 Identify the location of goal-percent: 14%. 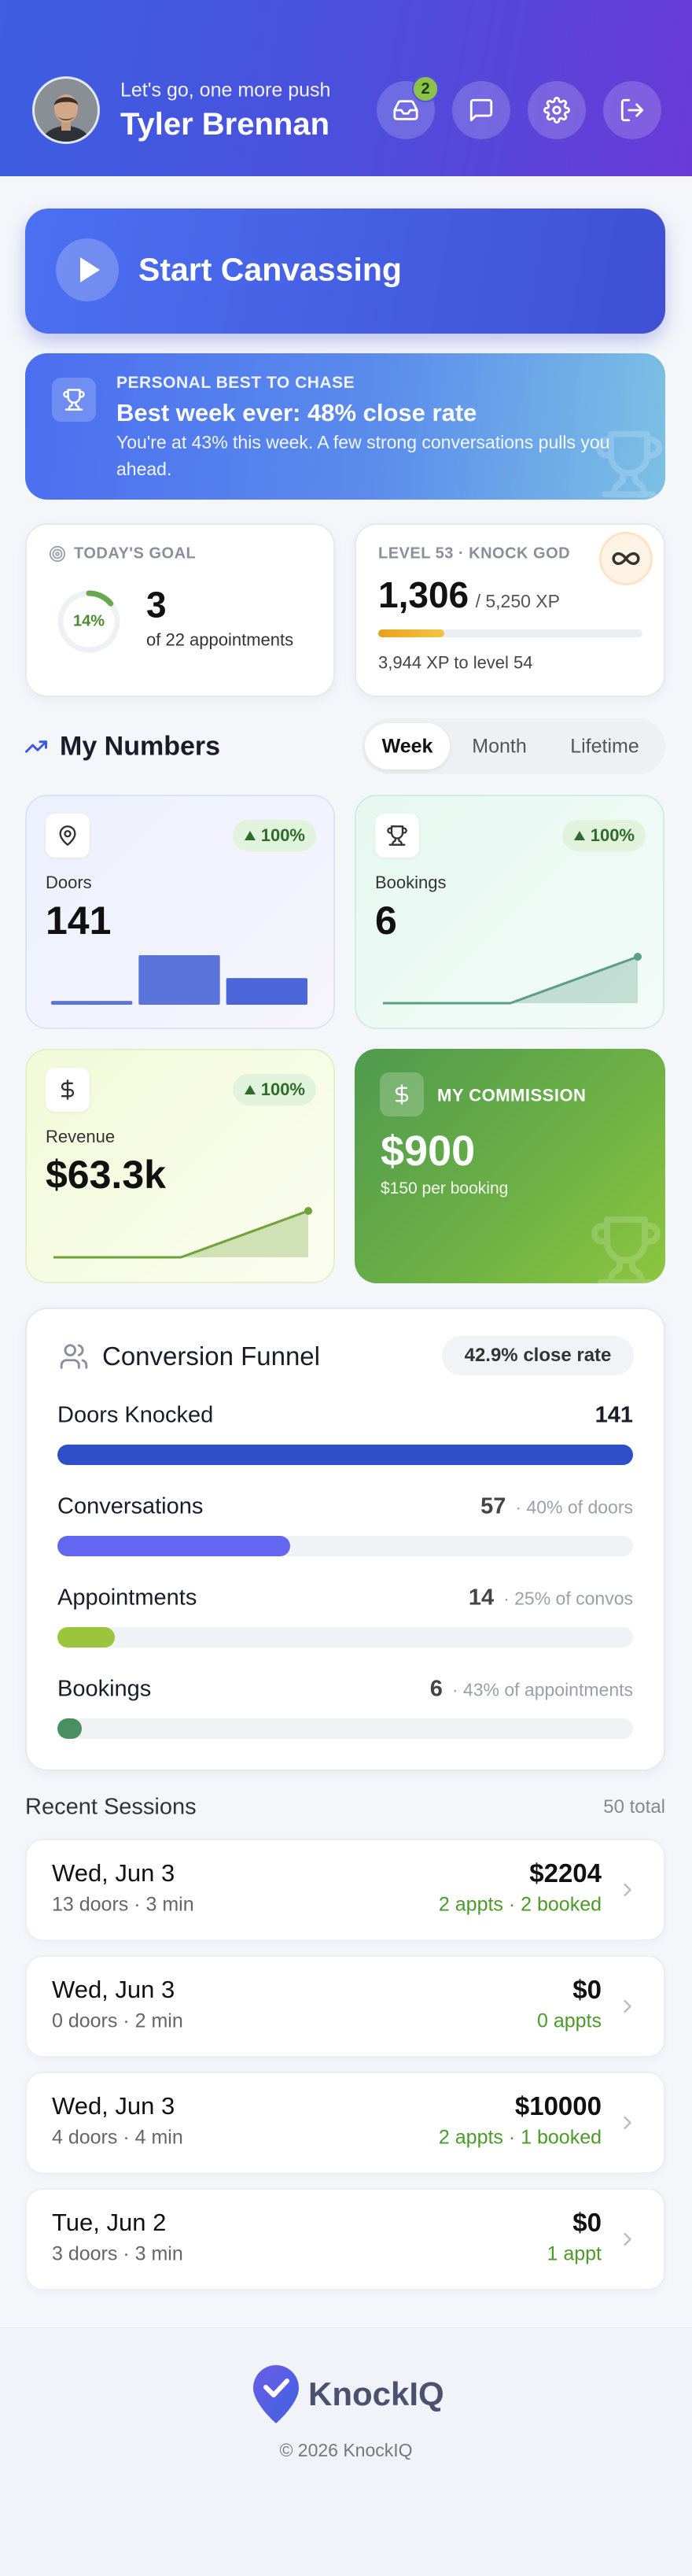
(88, 621).